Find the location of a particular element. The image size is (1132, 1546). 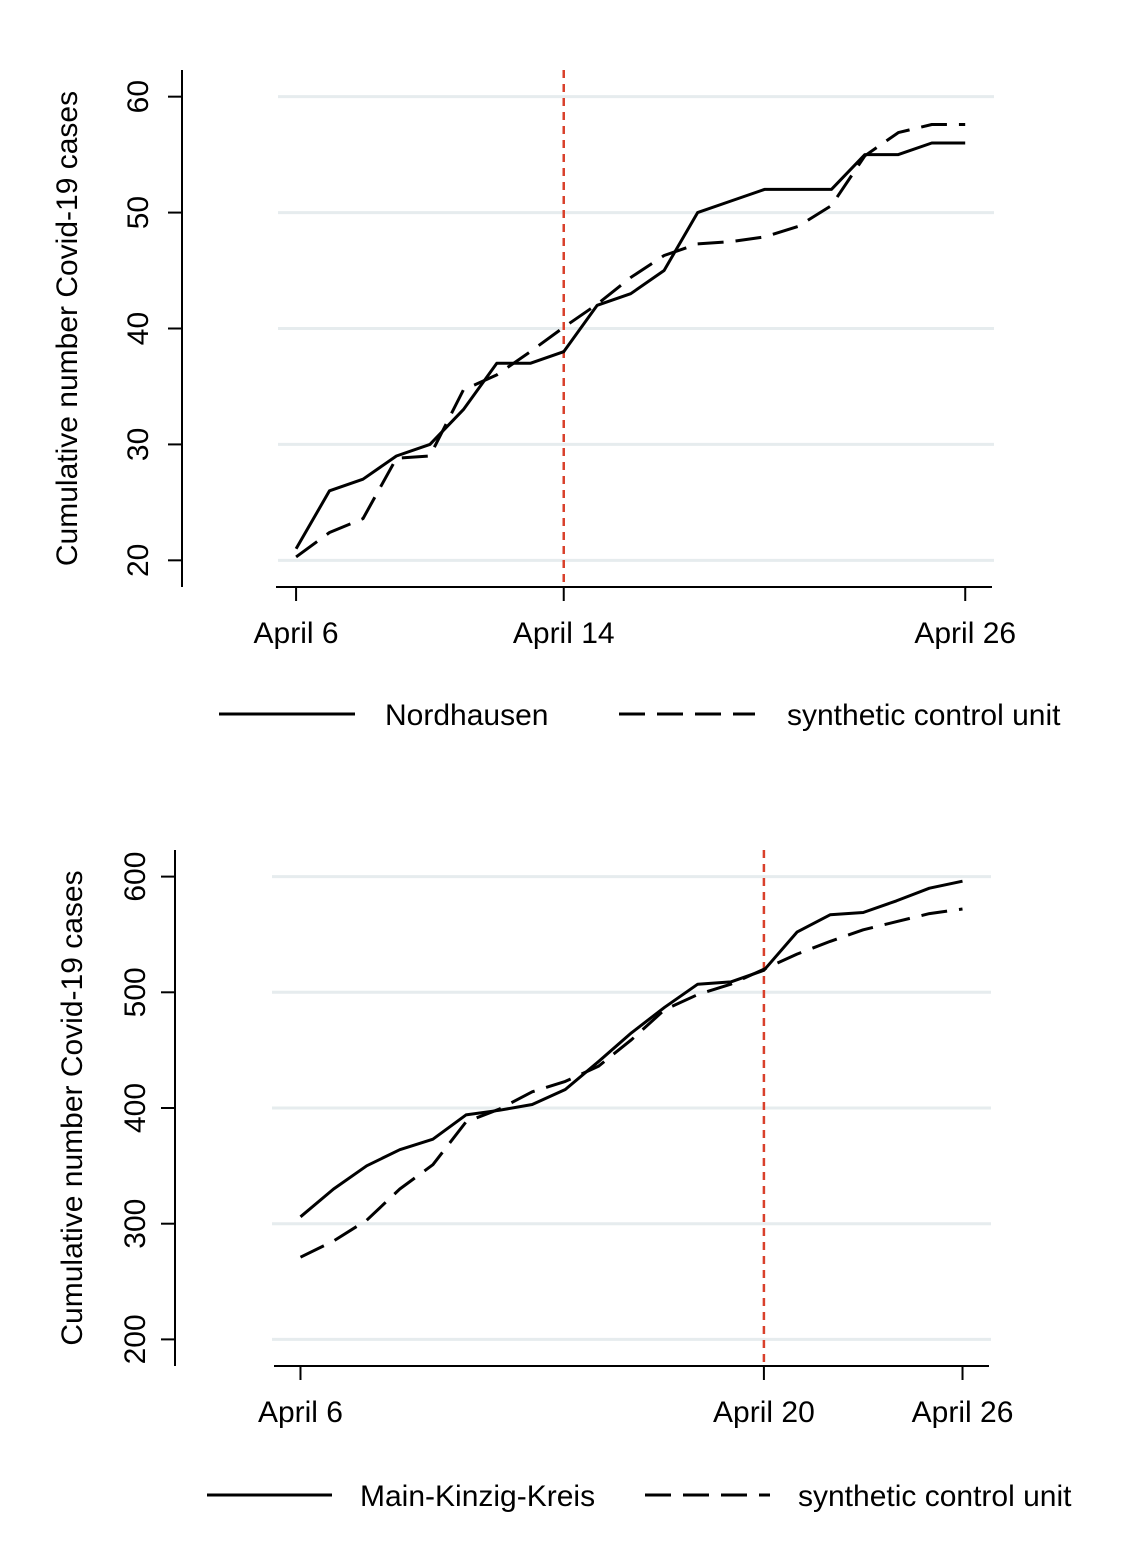

y-tick-label: 60 is located at coordinates (138, 96).